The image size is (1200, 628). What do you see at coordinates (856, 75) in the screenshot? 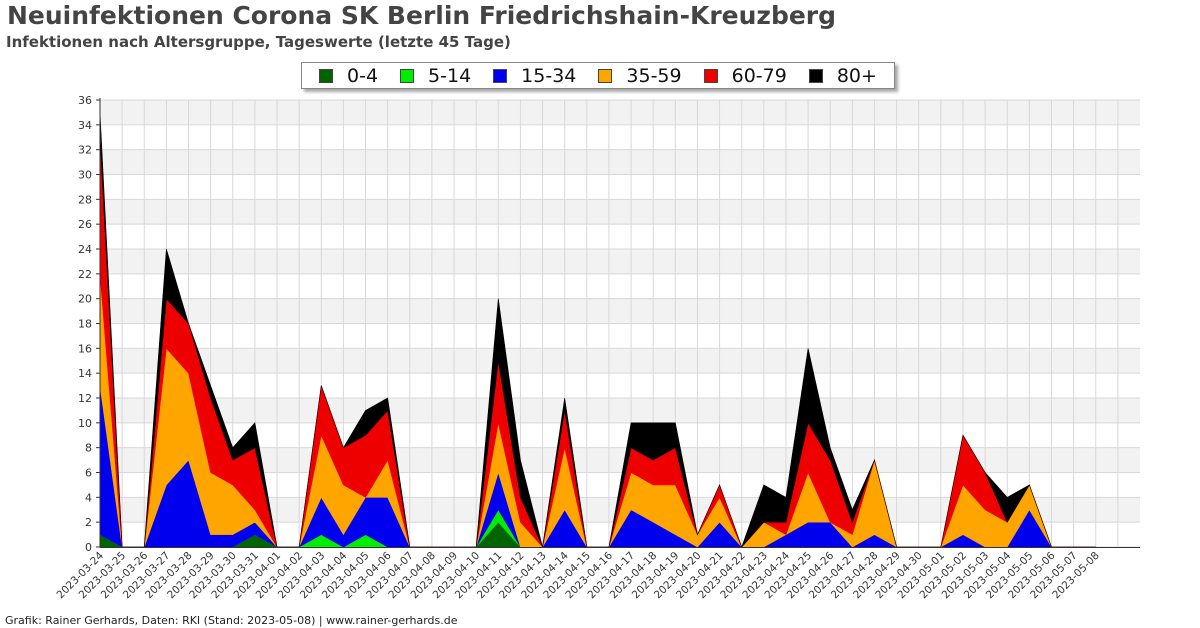
I see `legend-label: 80+` at bounding box center [856, 75].